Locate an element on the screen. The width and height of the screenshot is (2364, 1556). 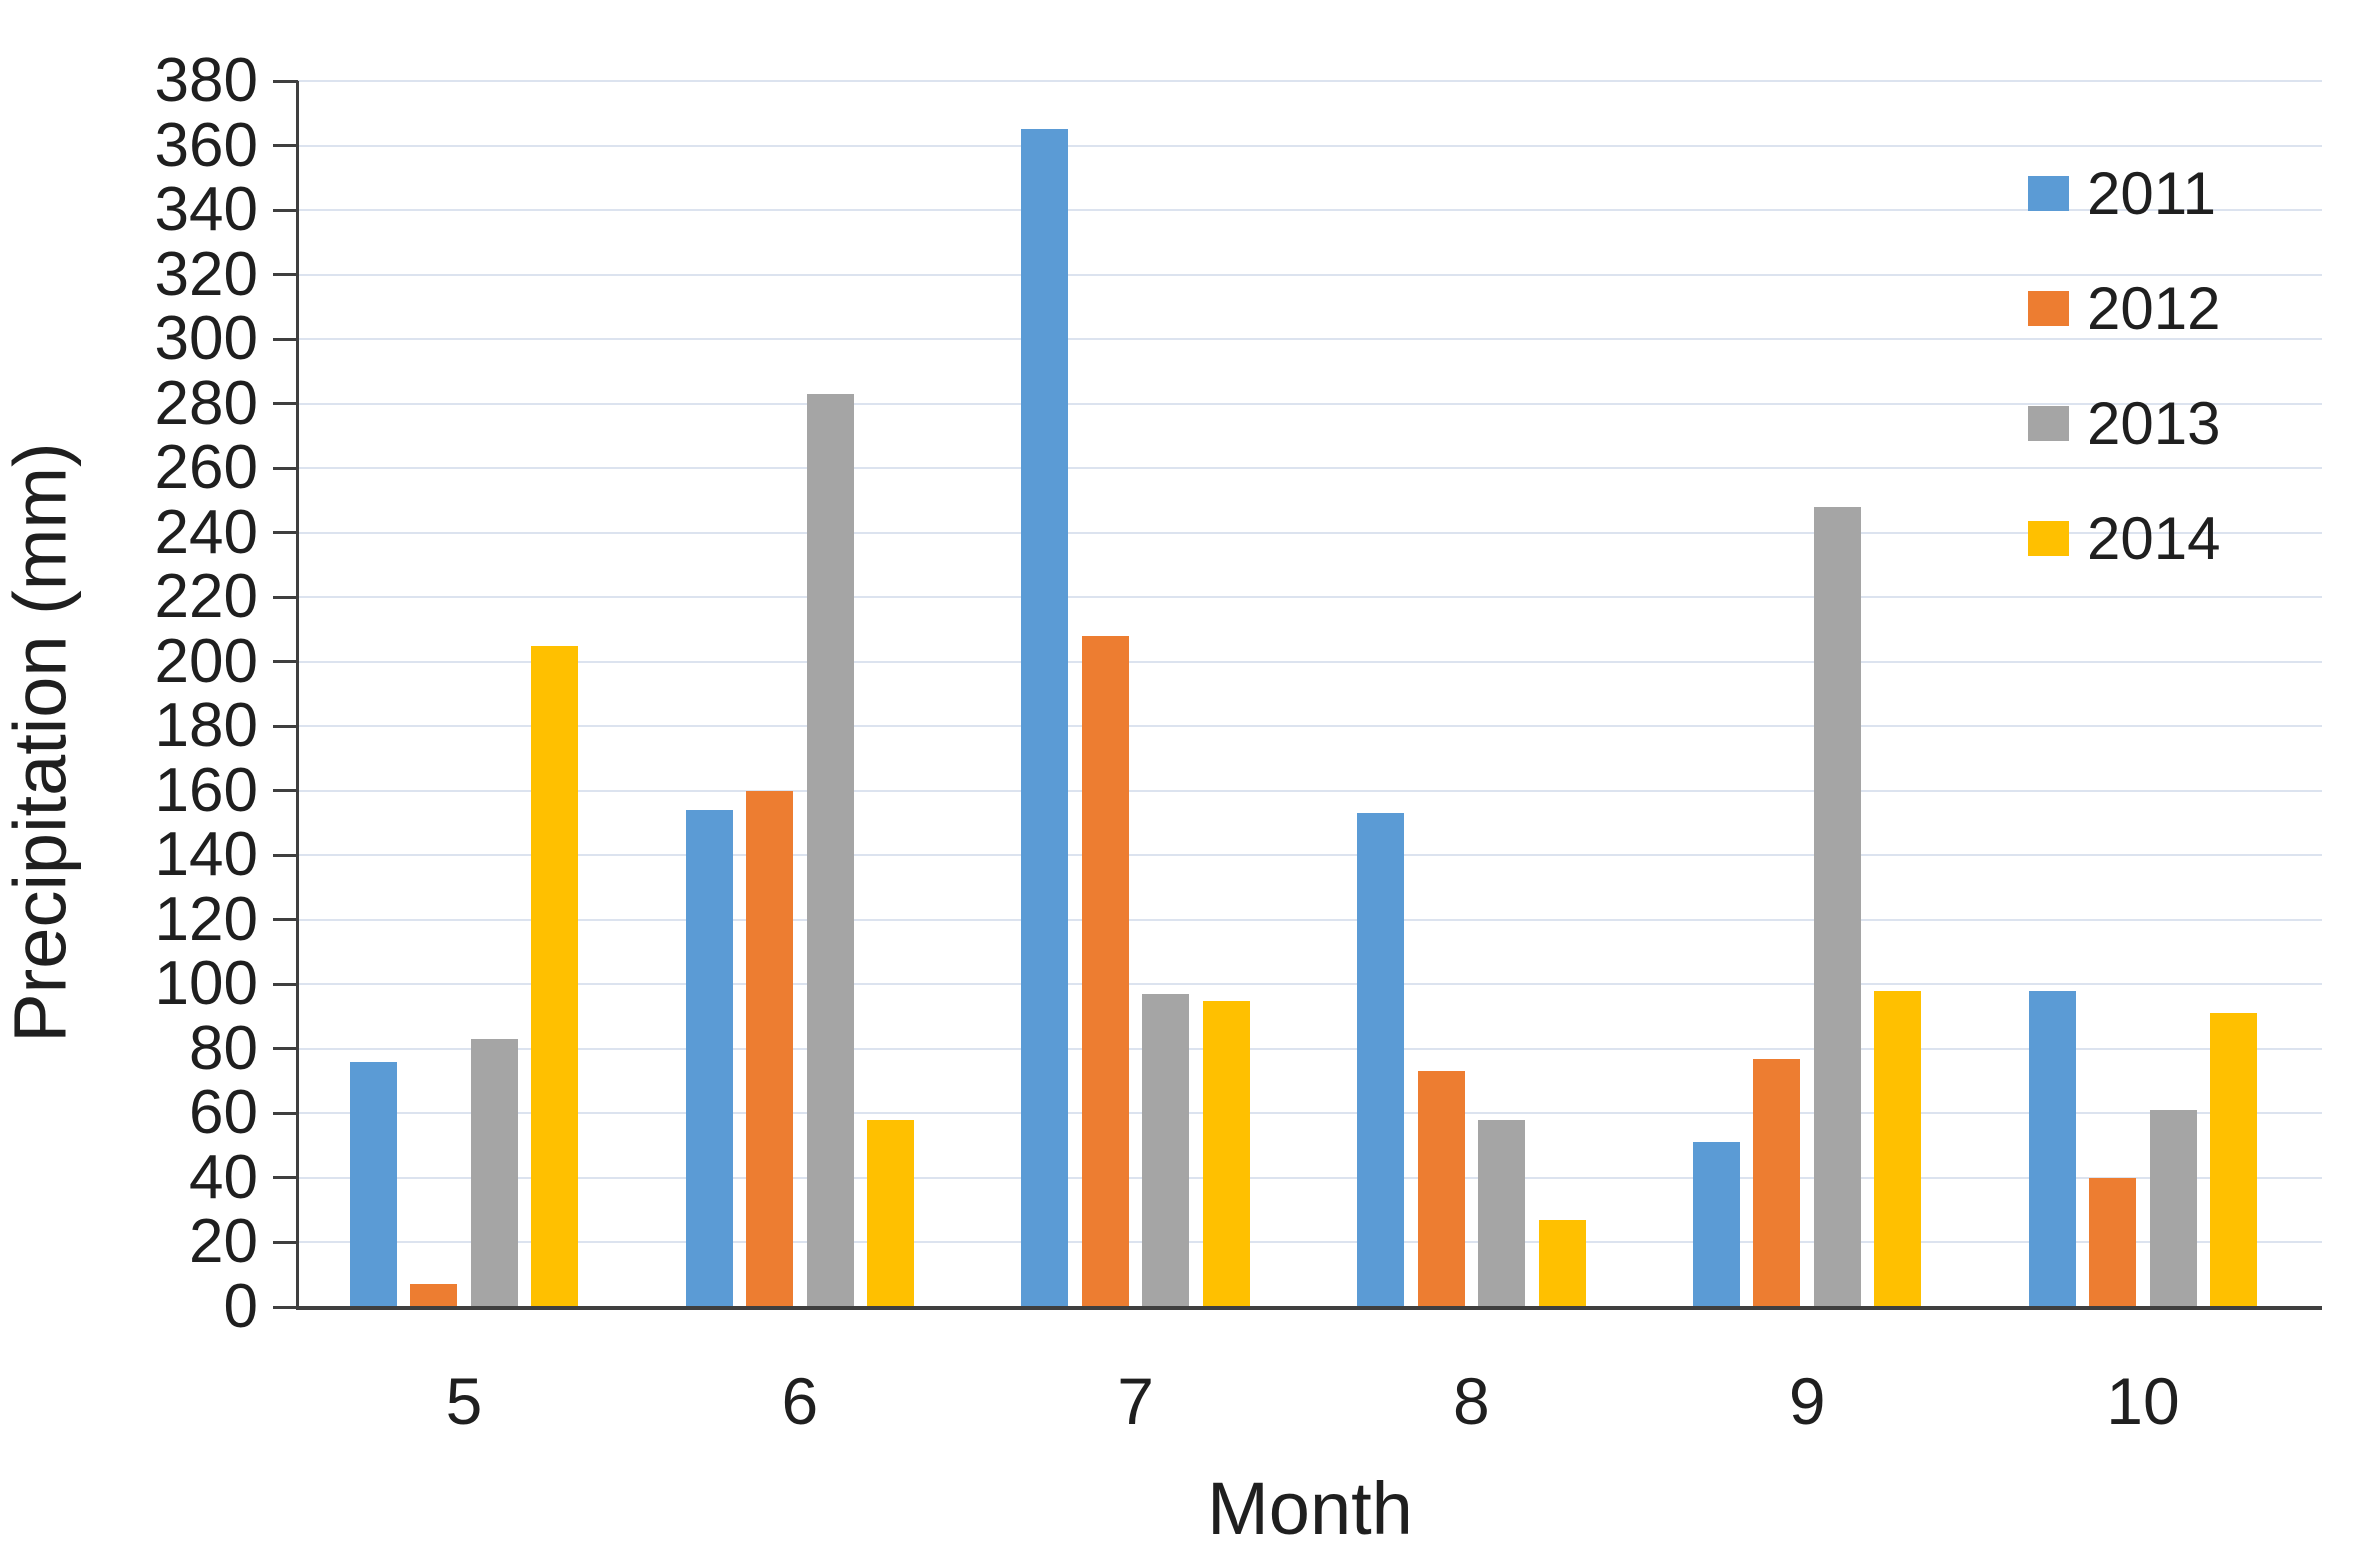
legend-swatch-2012 is located at coordinates (2048, 308).